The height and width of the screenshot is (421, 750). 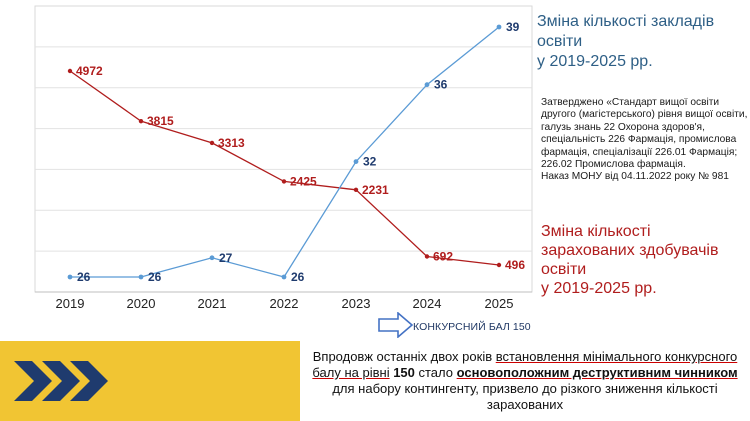 I want to click on data-label-institutions: 32, so click(x=370, y=162).